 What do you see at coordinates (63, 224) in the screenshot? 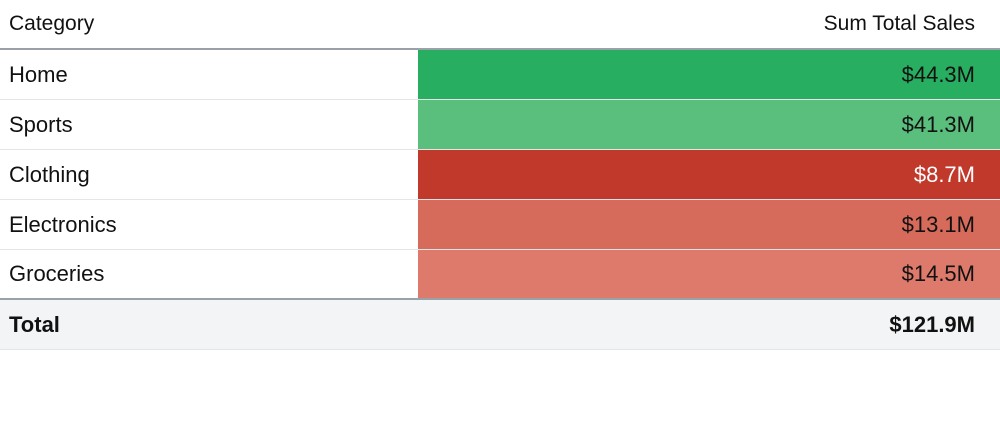
I see `category-cell: Electronics` at bounding box center [63, 224].